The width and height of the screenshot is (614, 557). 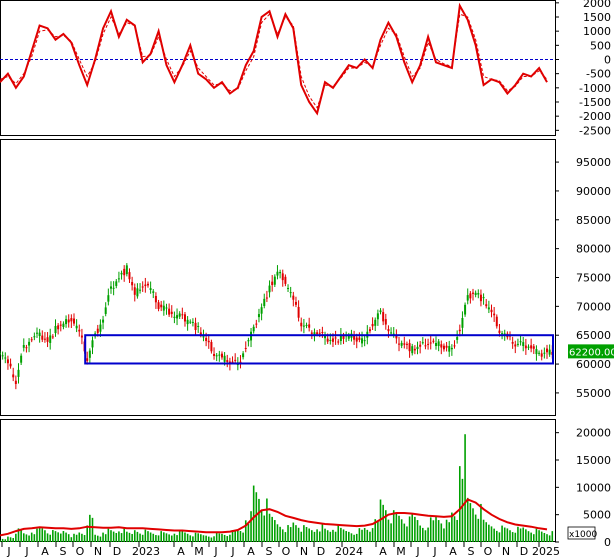 I want to click on price-range-box, so click(x=319, y=349).